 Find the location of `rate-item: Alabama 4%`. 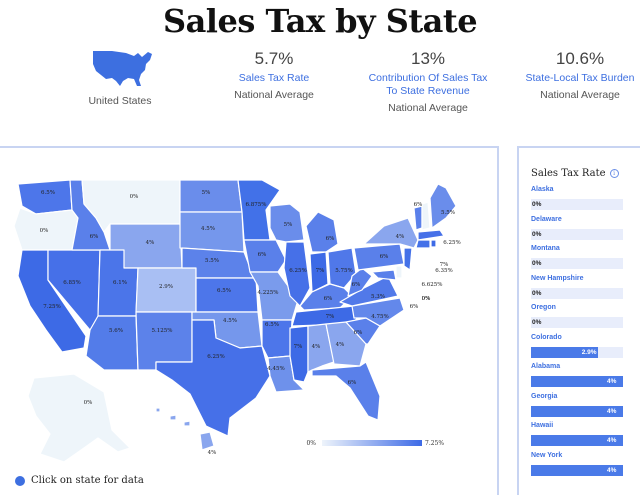

rate-item: Alabama 4% is located at coordinates (581, 378).